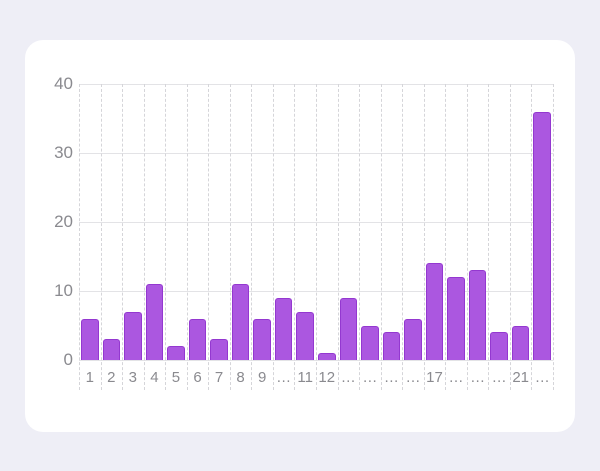  Describe the element at coordinates (305, 377) in the screenshot. I see `x-axis-tick-label: 11` at that location.